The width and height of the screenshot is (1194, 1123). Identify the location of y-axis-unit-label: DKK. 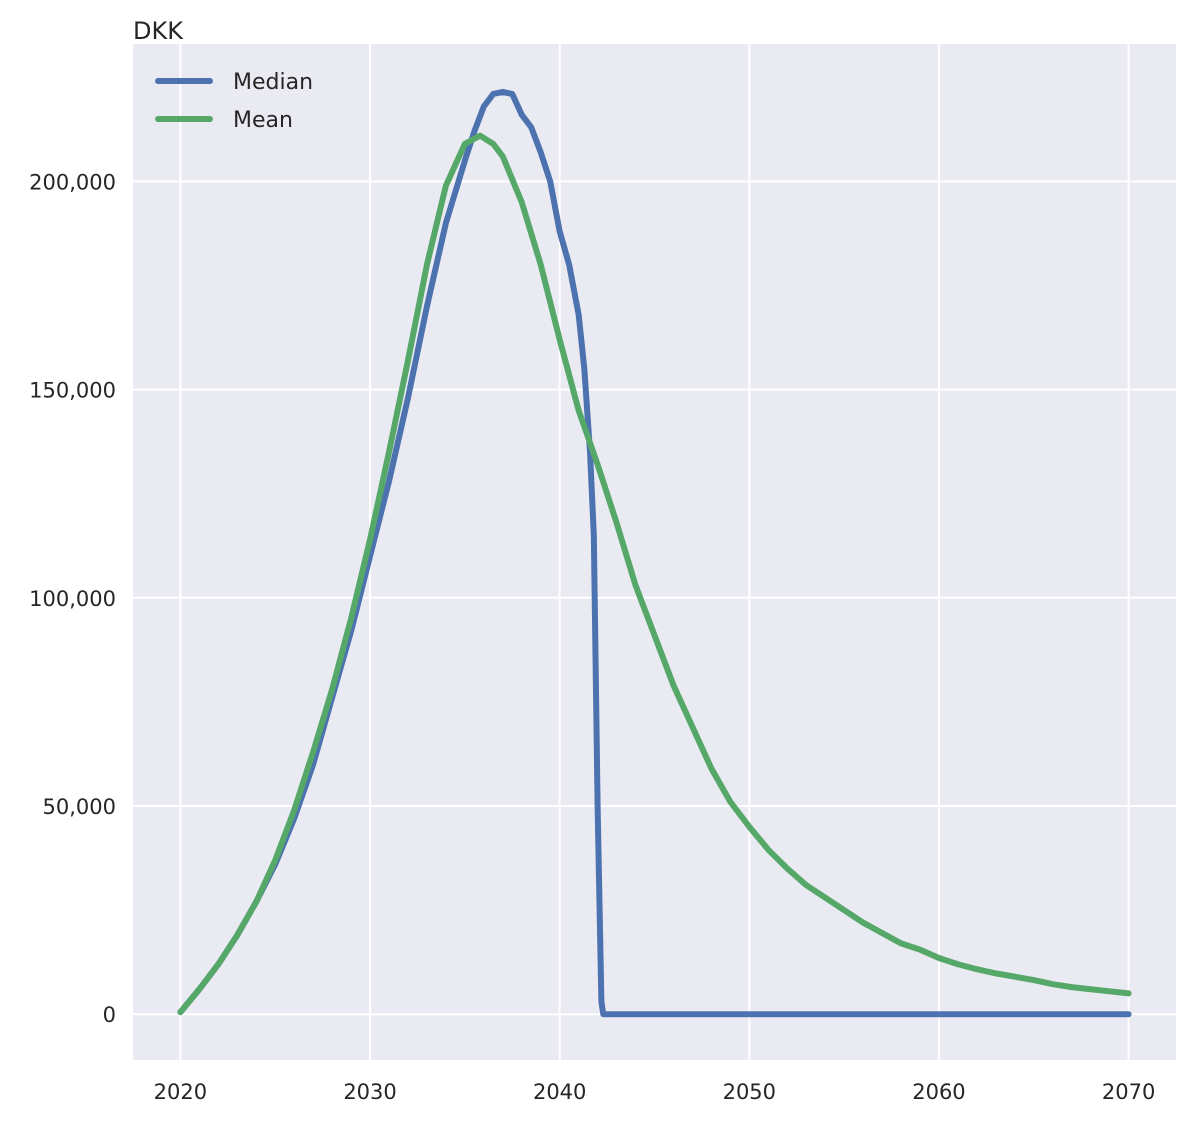
(158, 31).